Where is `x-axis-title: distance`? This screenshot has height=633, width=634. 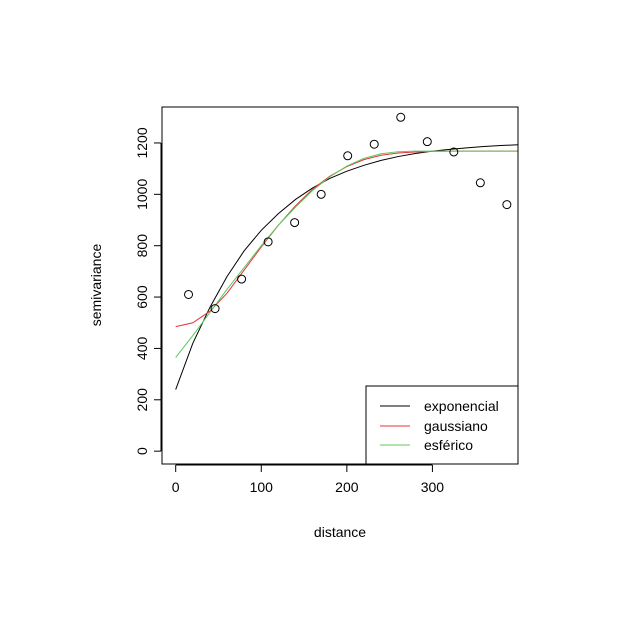 x-axis-title: distance is located at coordinates (340, 532).